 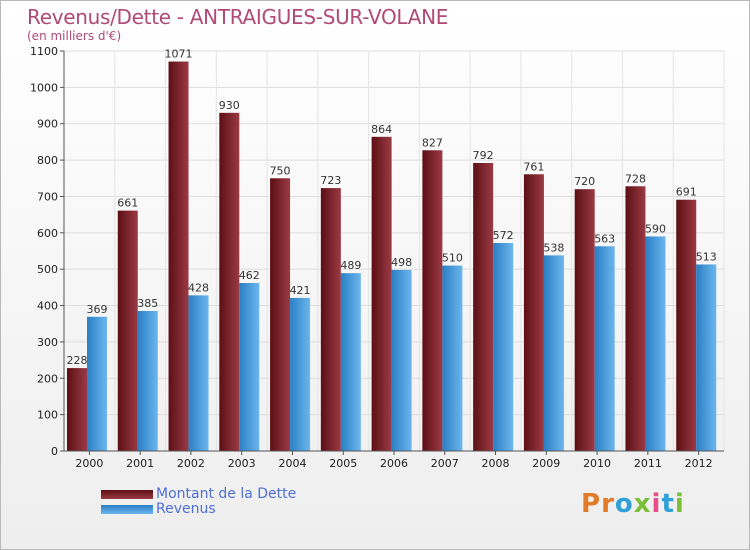 What do you see at coordinates (140, 463) in the screenshot?
I see `x-tick-label: 2001` at bounding box center [140, 463].